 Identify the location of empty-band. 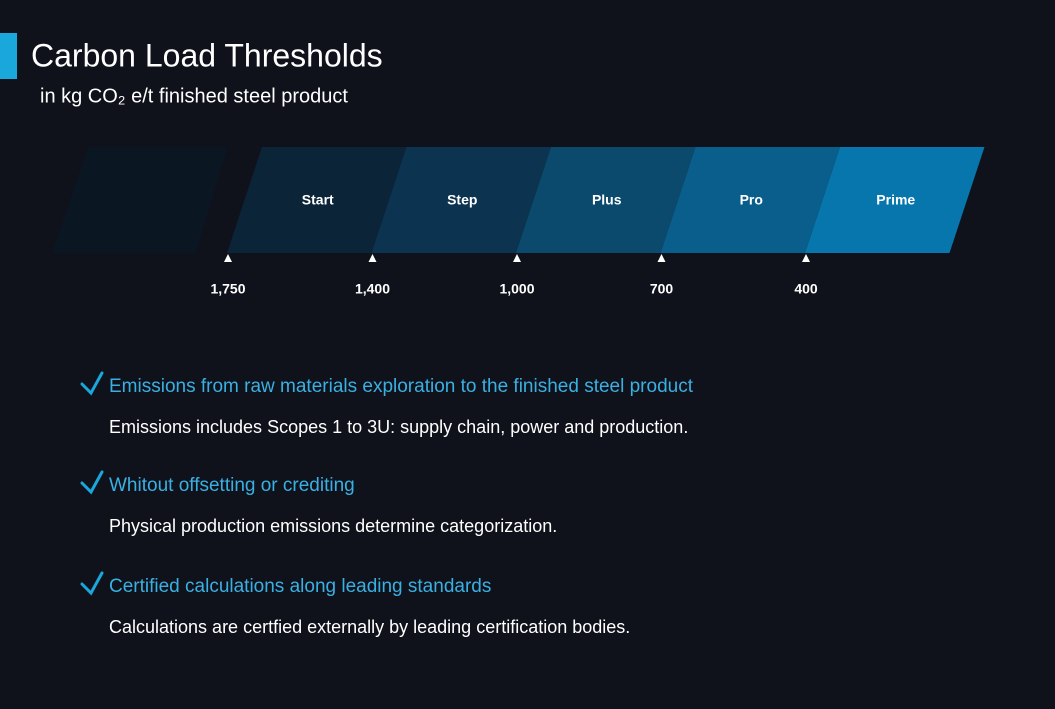
(140, 200).